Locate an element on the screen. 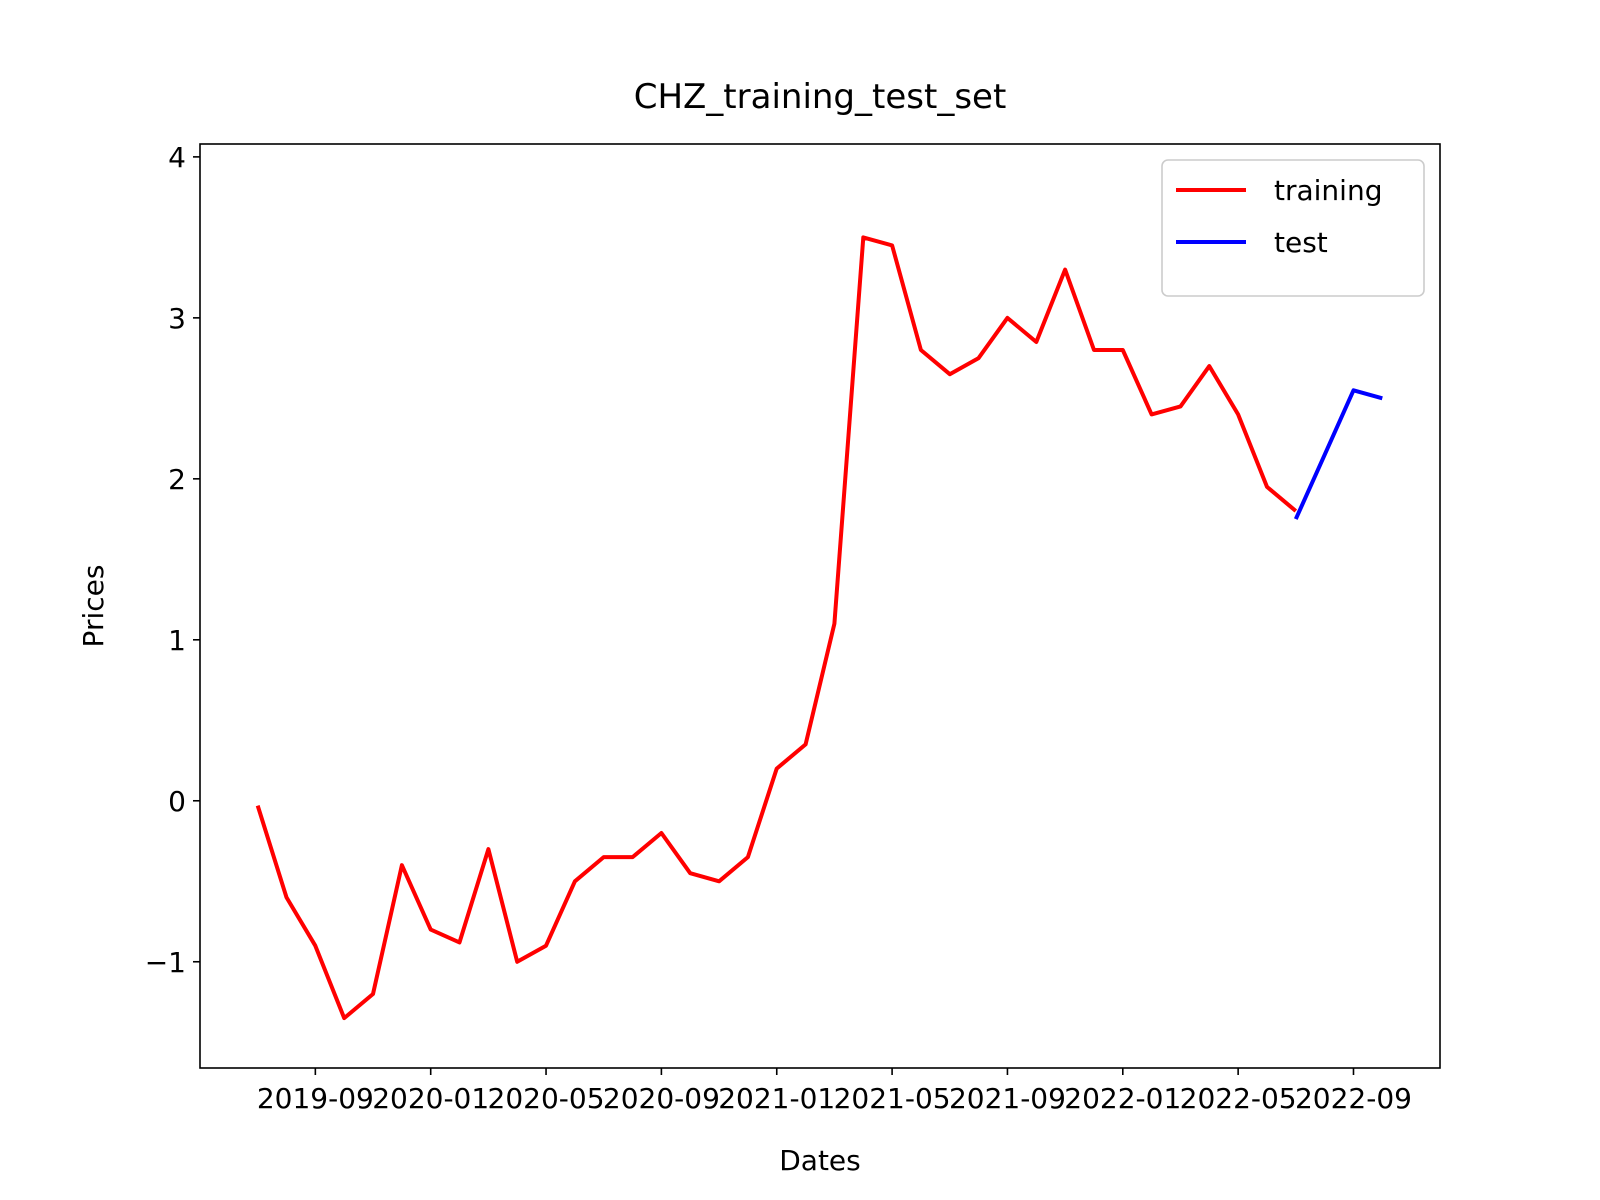 The image size is (1600, 1200). y-tick-label: −1 is located at coordinates (165, 962).